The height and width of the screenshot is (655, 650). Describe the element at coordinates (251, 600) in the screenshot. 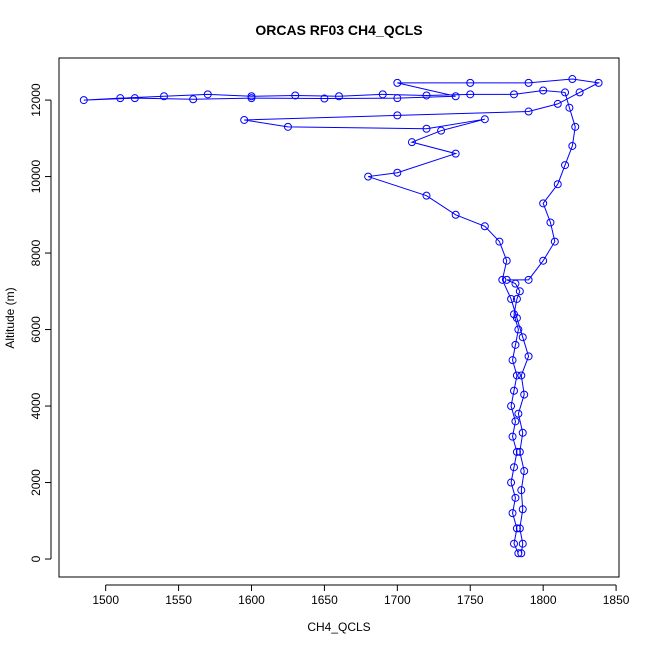

I see `x-tick-label: 1600` at that location.